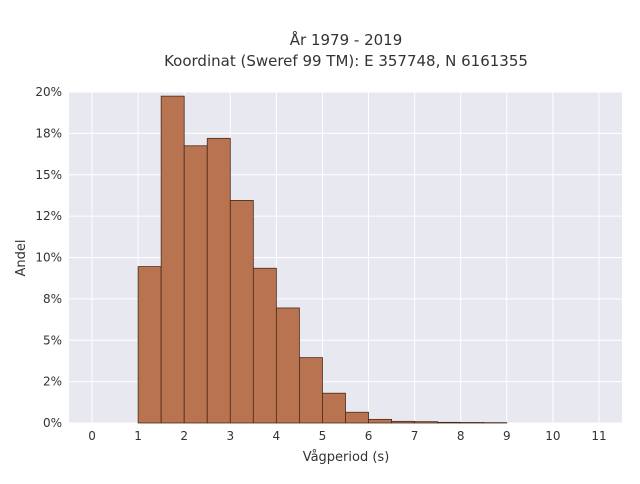 The height and width of the screenshot is (484, 640). I want to click on y-tick-label: 18%, so click(48, 133).